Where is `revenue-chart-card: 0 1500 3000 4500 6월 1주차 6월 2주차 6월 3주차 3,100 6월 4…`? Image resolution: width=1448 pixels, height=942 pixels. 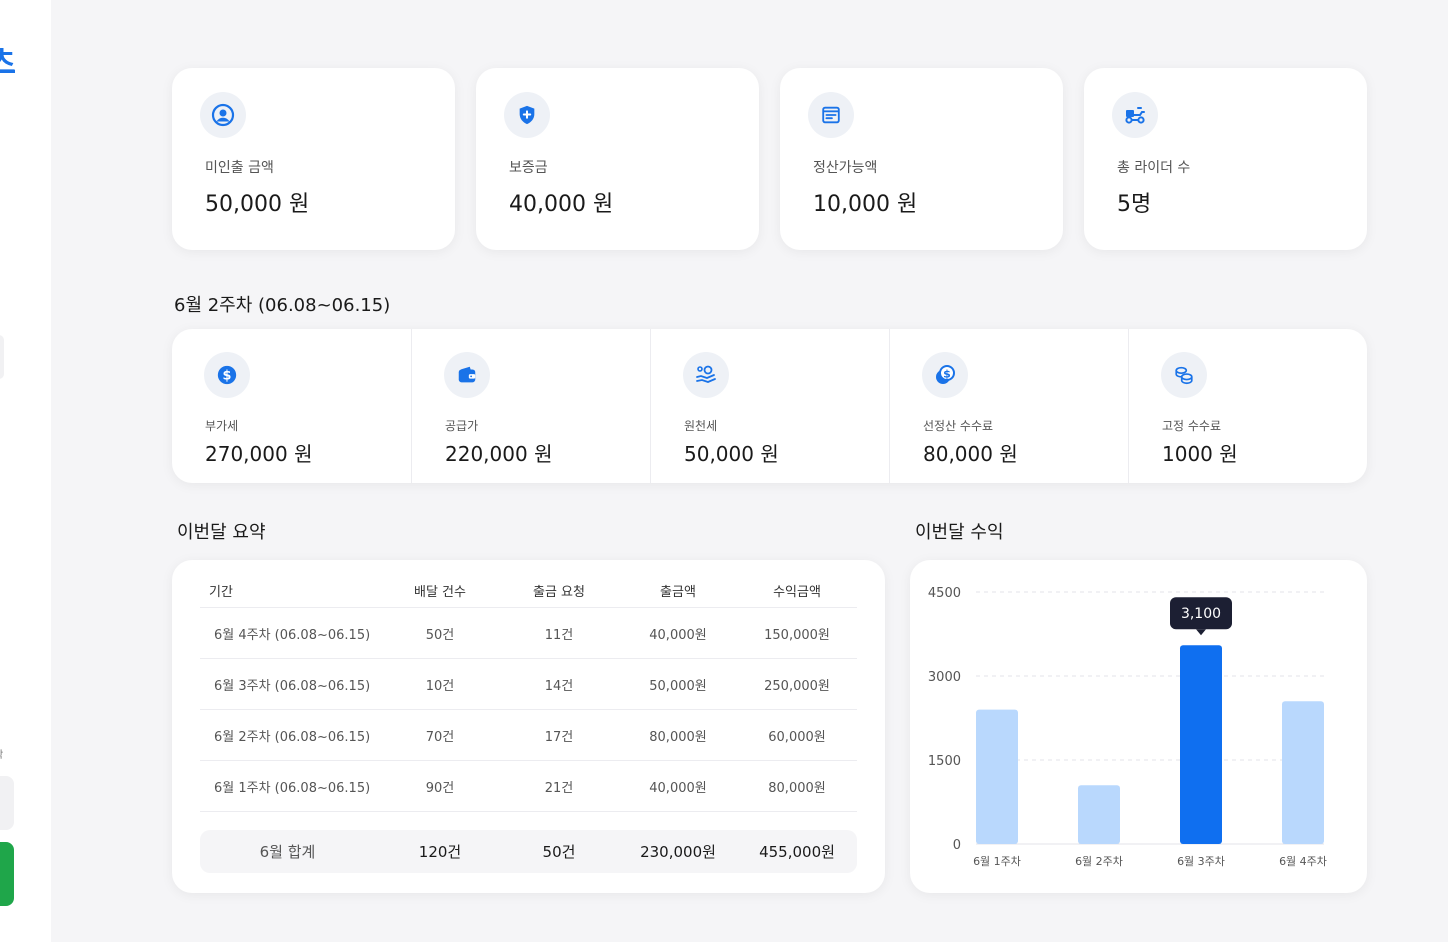 revenue-chart-card: 0 1500 3000 4500 6월 1주차 6월 2주차 6월 3주차 3,100 6월 4… is located at coordinates (1138, 726).